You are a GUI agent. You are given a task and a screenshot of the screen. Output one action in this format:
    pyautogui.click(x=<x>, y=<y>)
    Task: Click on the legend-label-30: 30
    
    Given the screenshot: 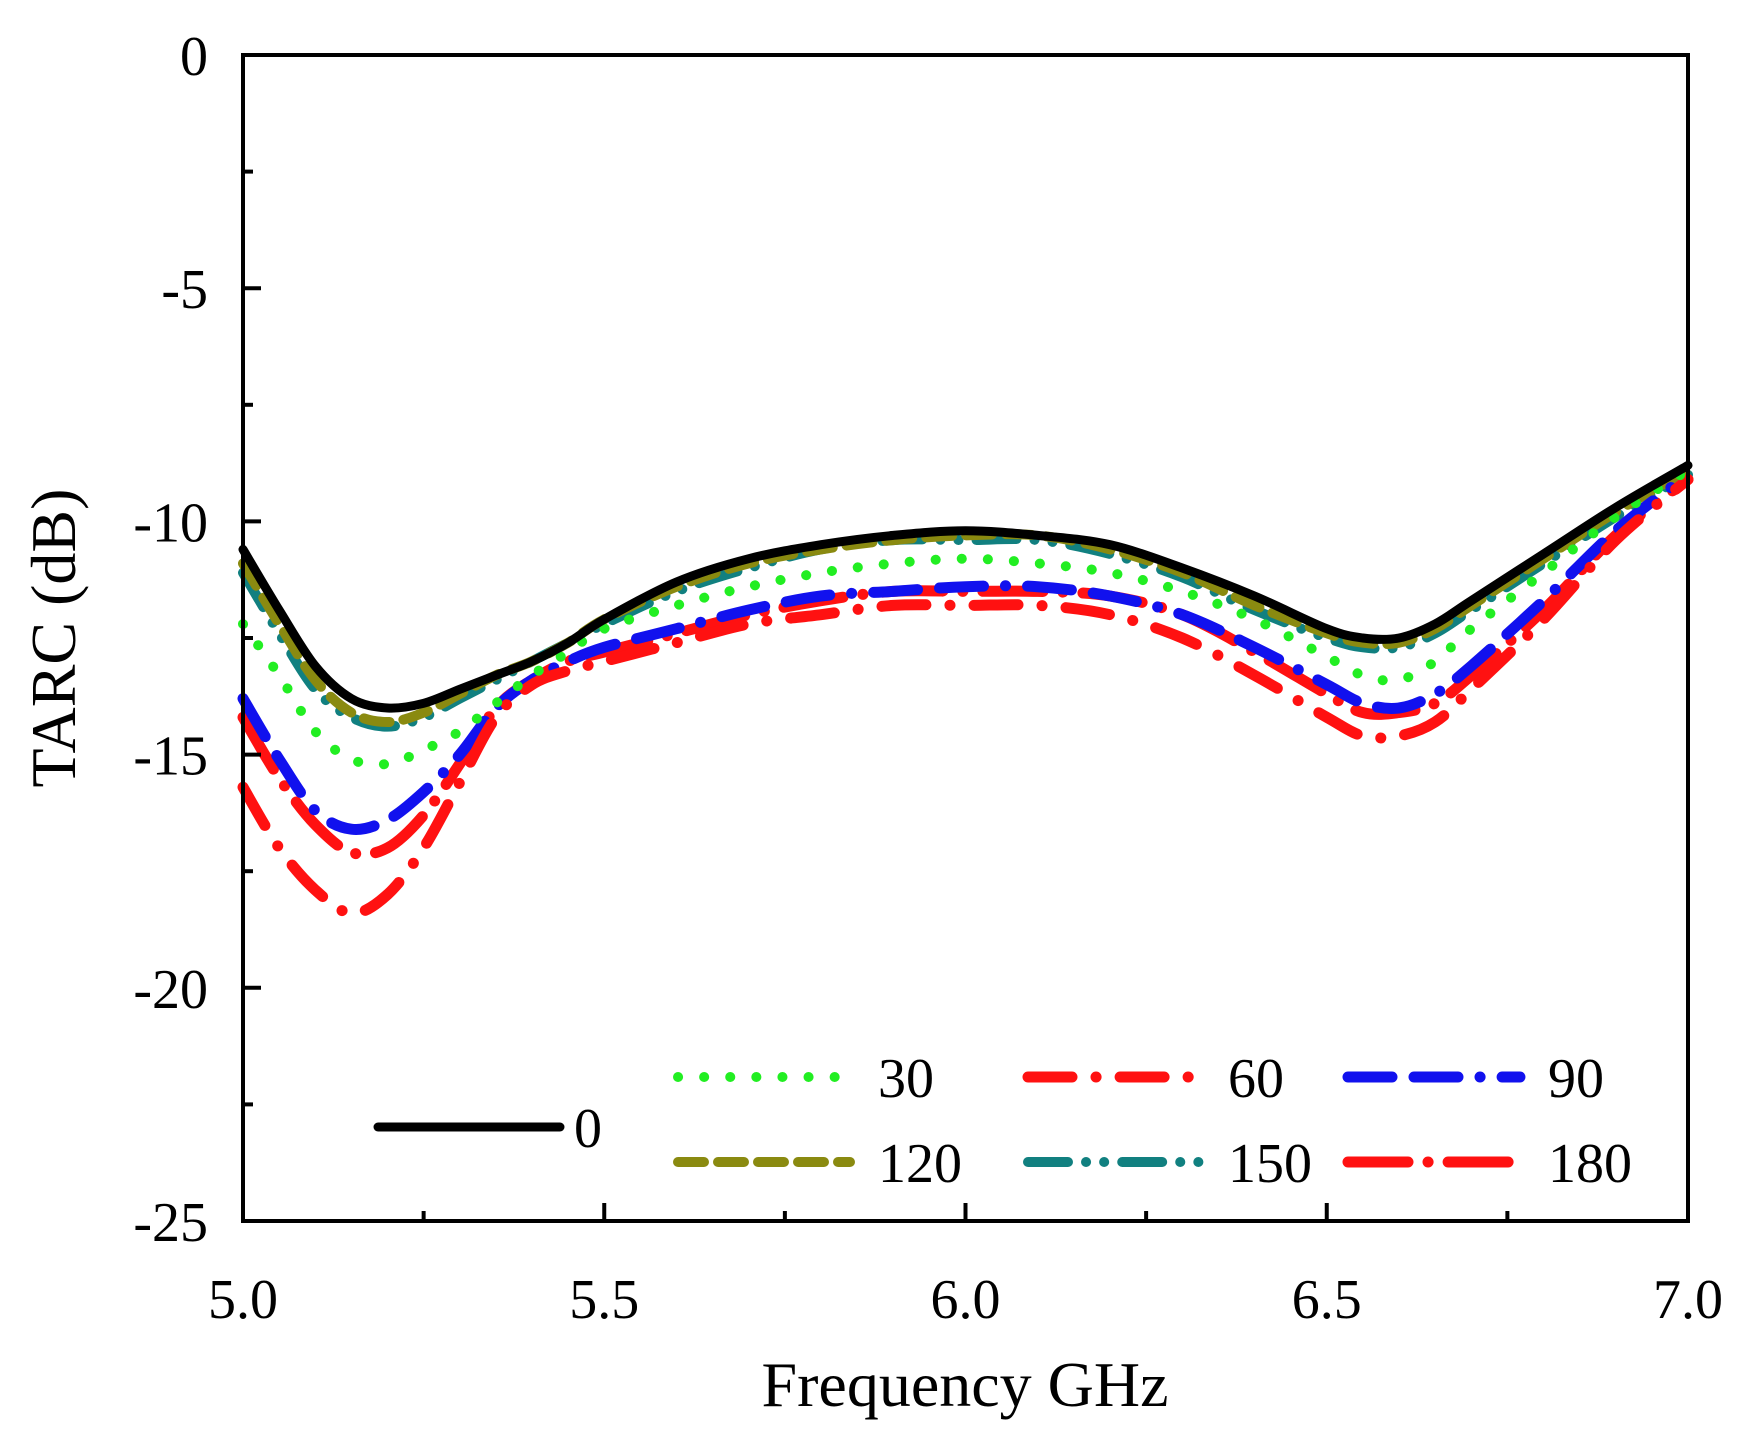 What is the action you would take?
    pyautogui.click(x=906, y=1079)
    